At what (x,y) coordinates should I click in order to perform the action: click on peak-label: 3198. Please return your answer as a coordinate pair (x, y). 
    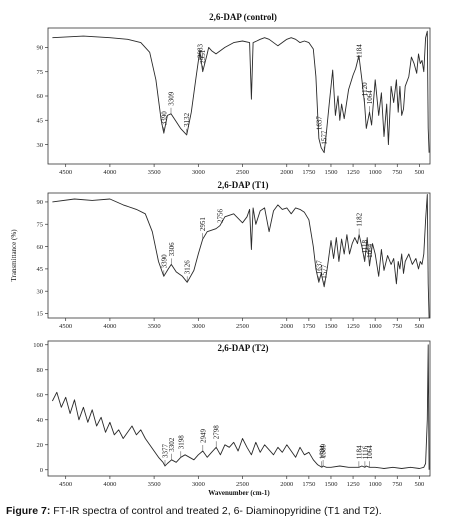
    Looking at the image, I should click on (181, 442).